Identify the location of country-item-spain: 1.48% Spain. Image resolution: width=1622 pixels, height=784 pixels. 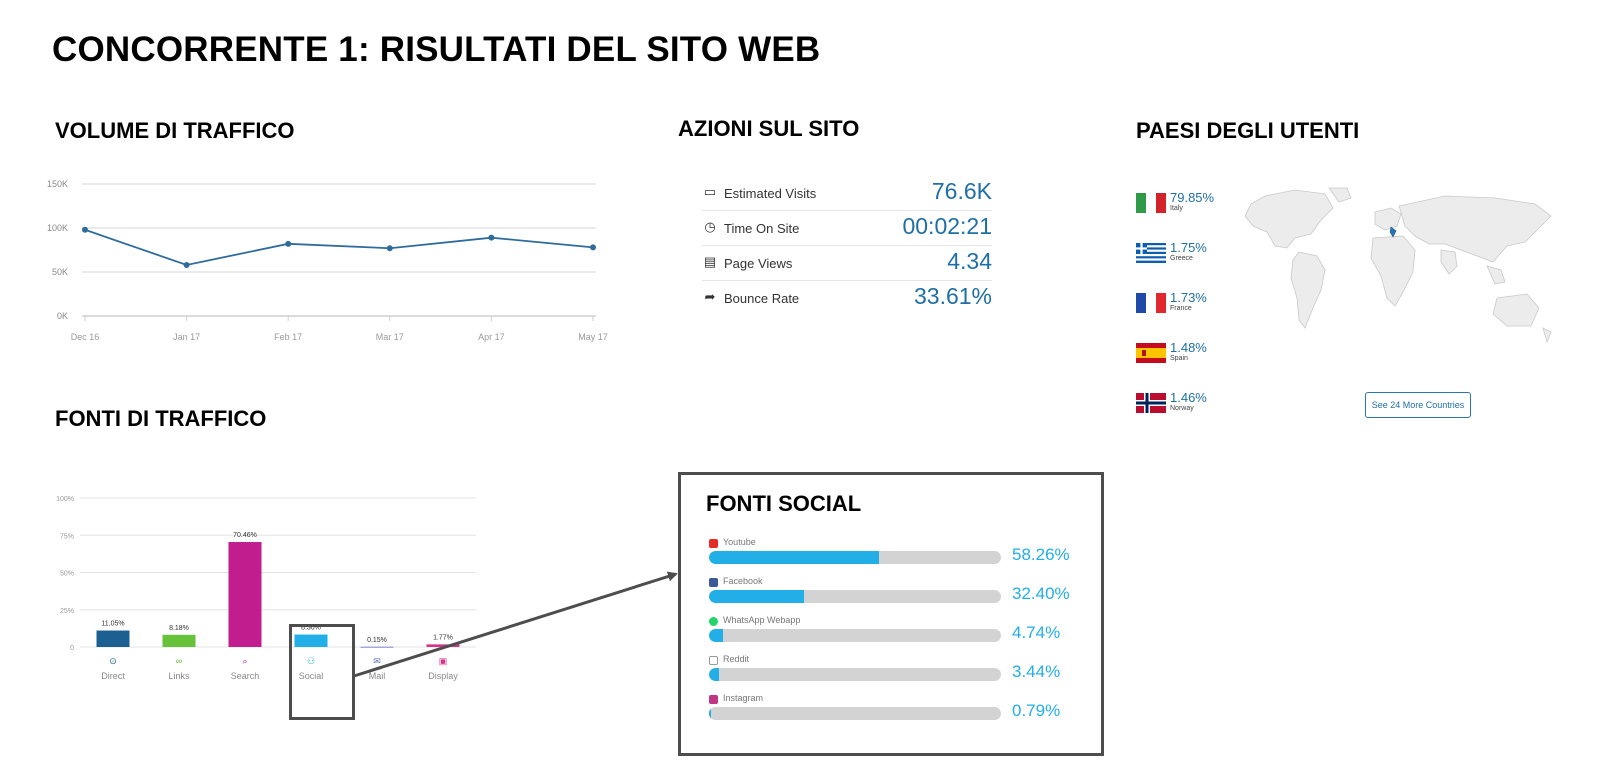
(1196, 354).